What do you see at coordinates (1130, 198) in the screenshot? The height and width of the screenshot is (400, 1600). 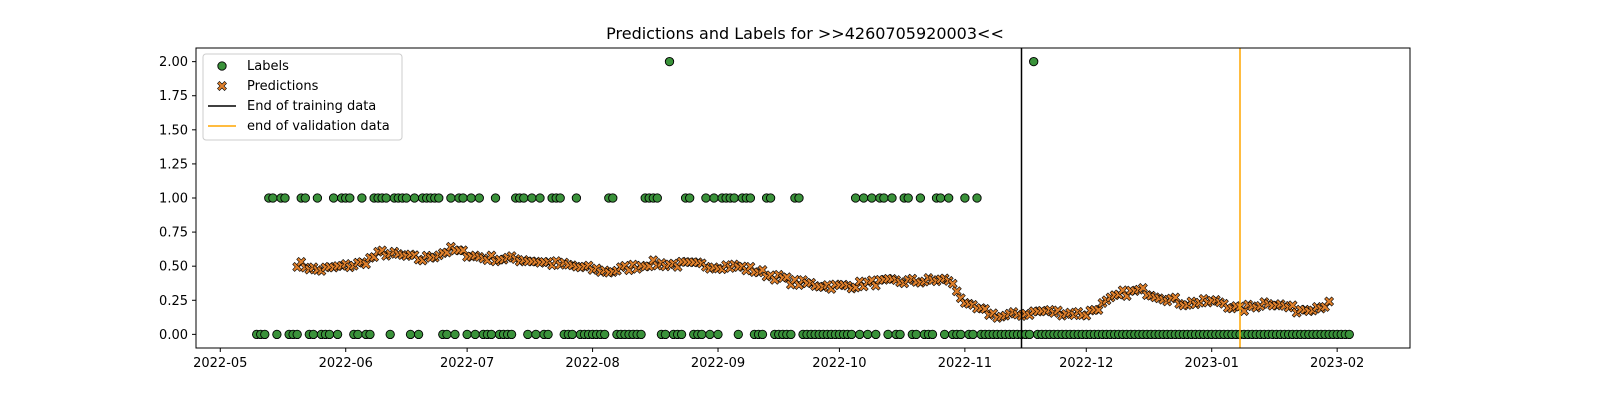 I see `vertical-lines-layer` at bounding box center [1130, 198].